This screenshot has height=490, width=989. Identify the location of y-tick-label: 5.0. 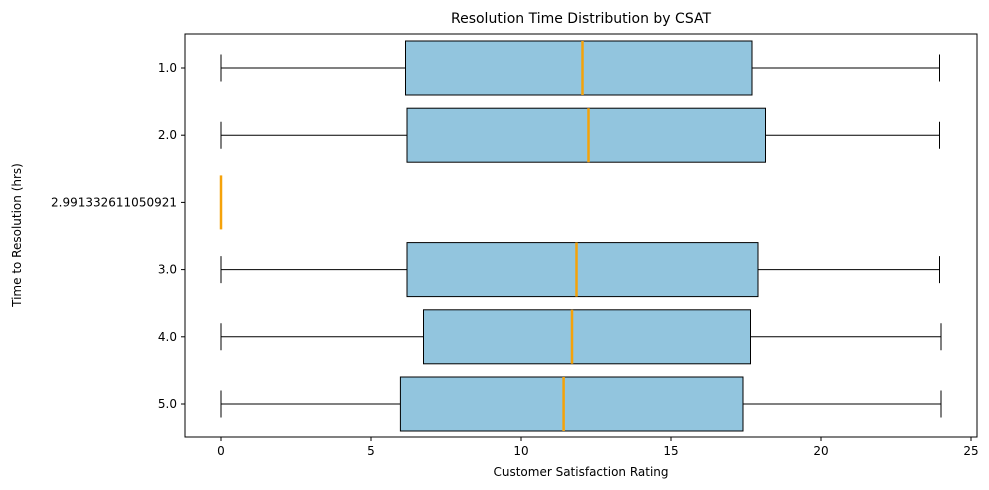
(167, 404).